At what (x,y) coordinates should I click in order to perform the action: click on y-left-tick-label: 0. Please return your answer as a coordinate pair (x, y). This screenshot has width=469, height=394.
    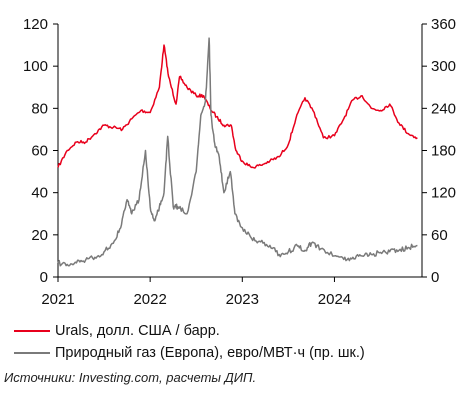
    Looking at the image, I should click on (44, 277).